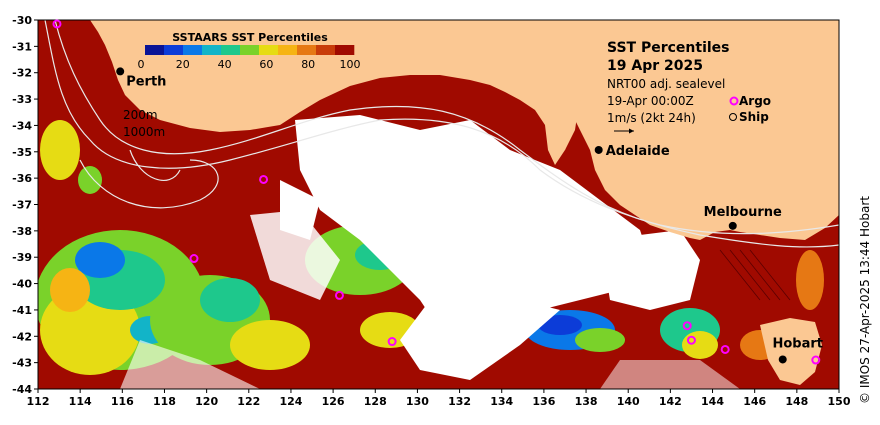  Describe the element at coordinates (638, 151) in the screenshot. I see `city-label: Adelaide` at that location.